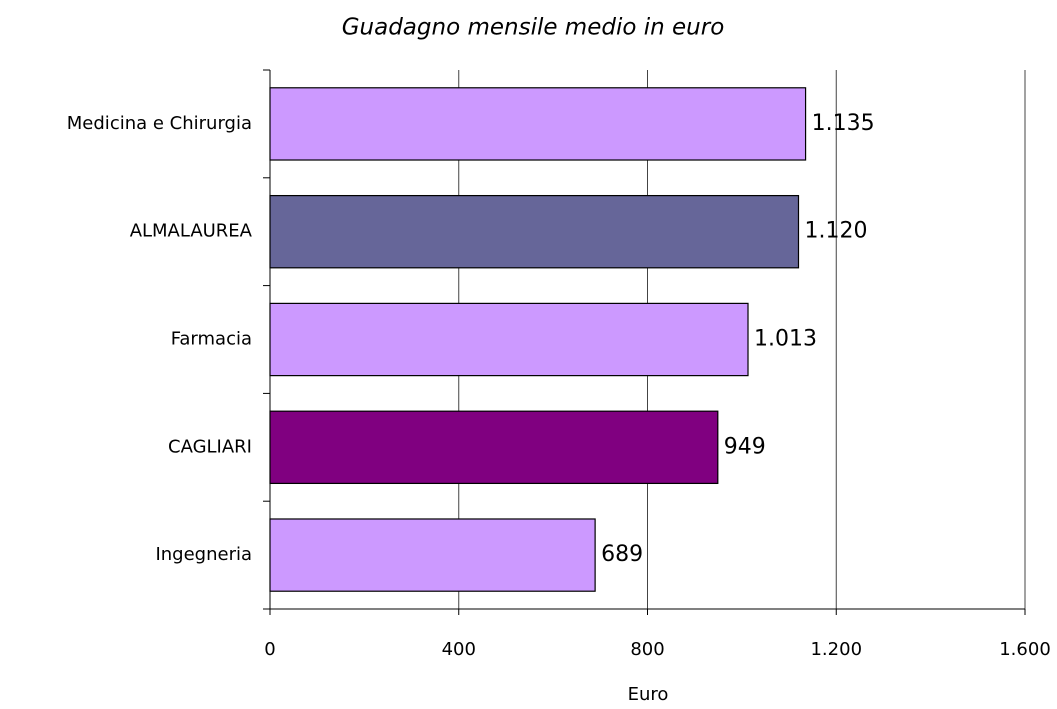 The width and height of the screenshot is (1057, 709). What do you see at coordinates (785, 339) in the screenshot?
I see `value-label: 1.013` at bounding box center [785, 339].